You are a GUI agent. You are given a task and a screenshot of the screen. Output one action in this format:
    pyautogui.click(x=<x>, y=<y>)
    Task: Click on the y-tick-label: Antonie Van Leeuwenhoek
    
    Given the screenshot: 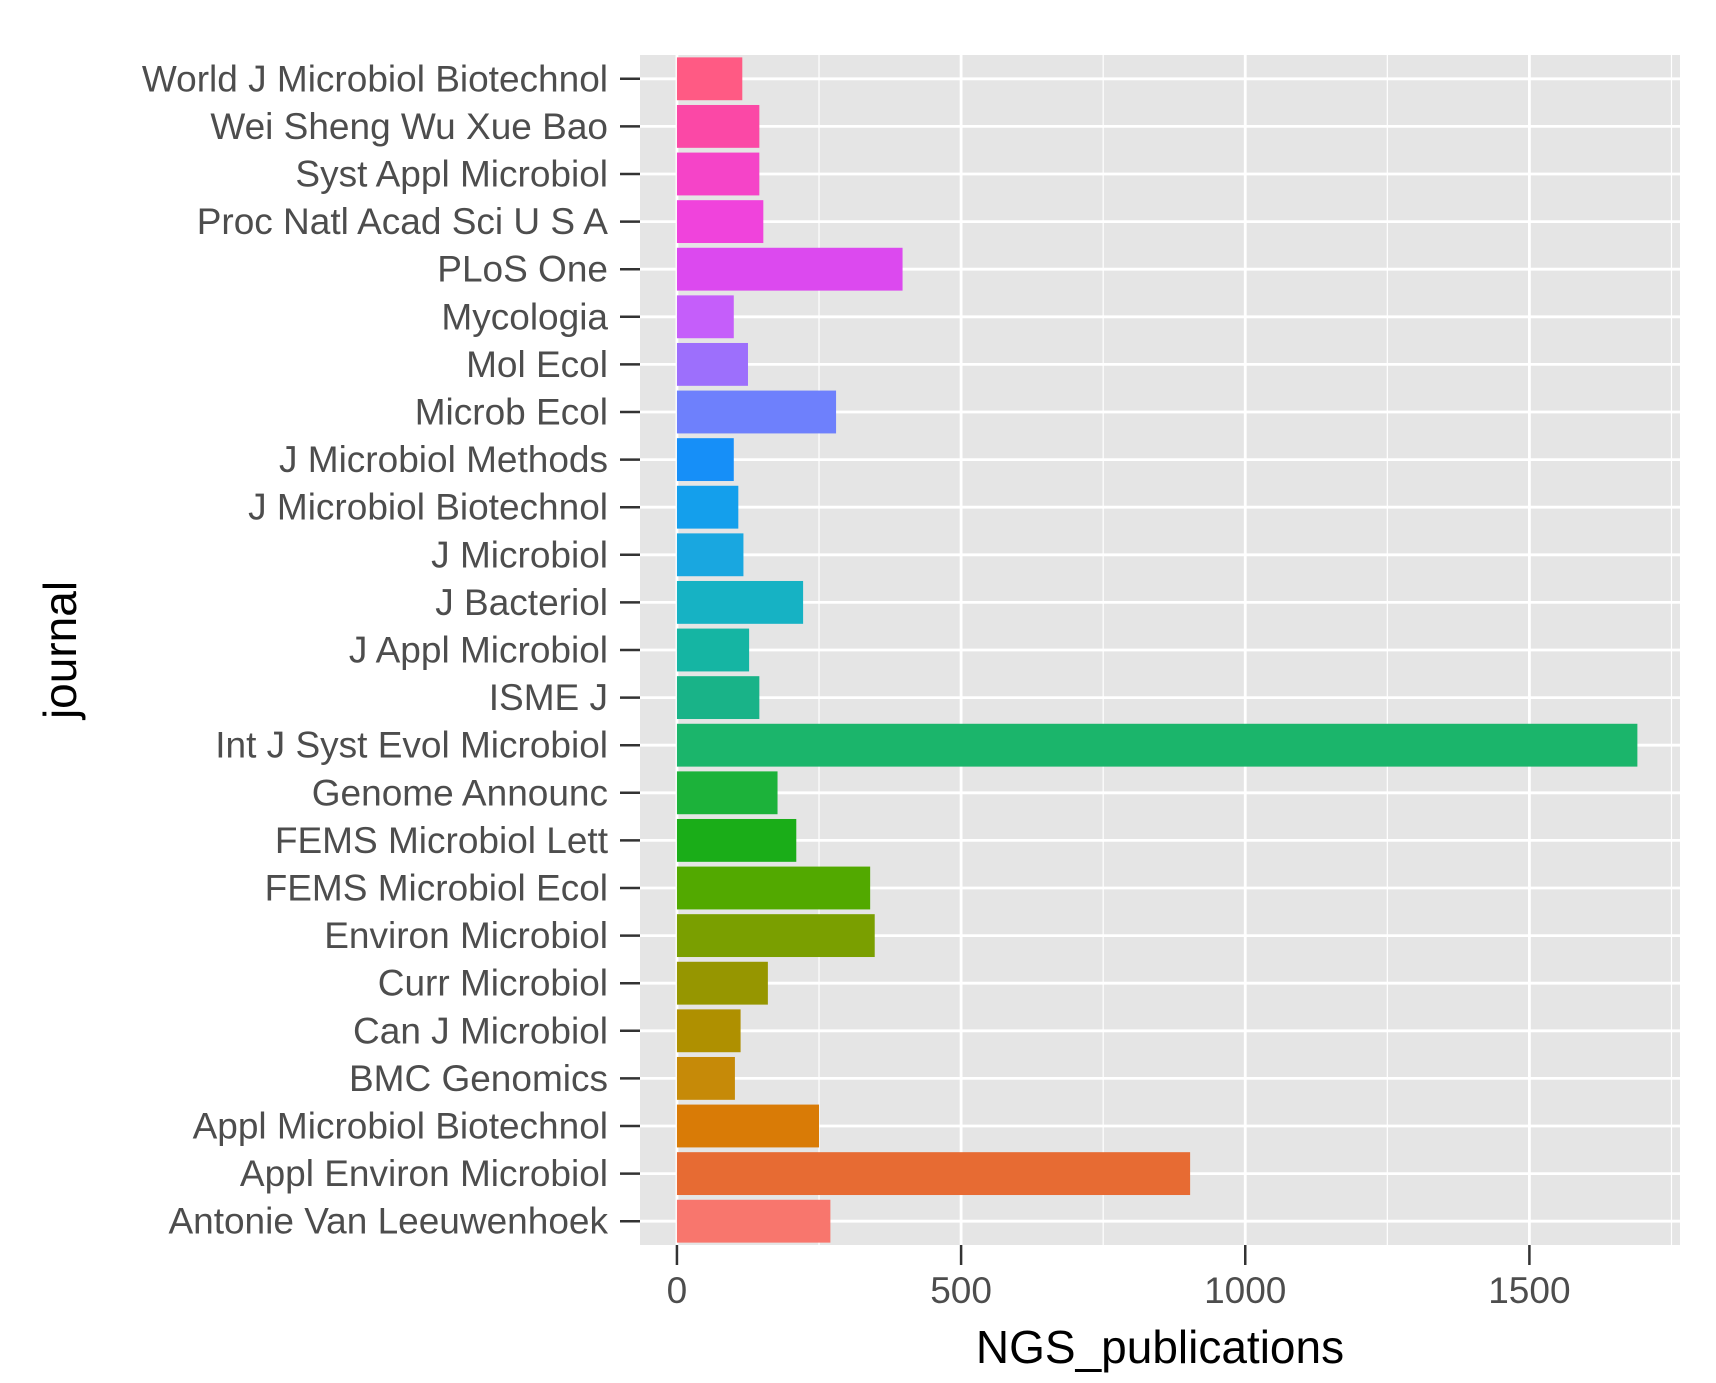 What is the action you would take?
    pyautogui.click(x=388, y=1221)
    